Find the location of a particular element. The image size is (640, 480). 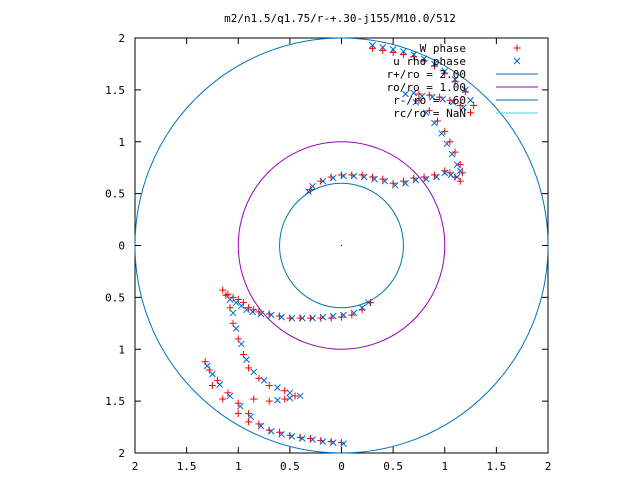

y-tick-label: 1.5 is located at coordinates (115, 90).